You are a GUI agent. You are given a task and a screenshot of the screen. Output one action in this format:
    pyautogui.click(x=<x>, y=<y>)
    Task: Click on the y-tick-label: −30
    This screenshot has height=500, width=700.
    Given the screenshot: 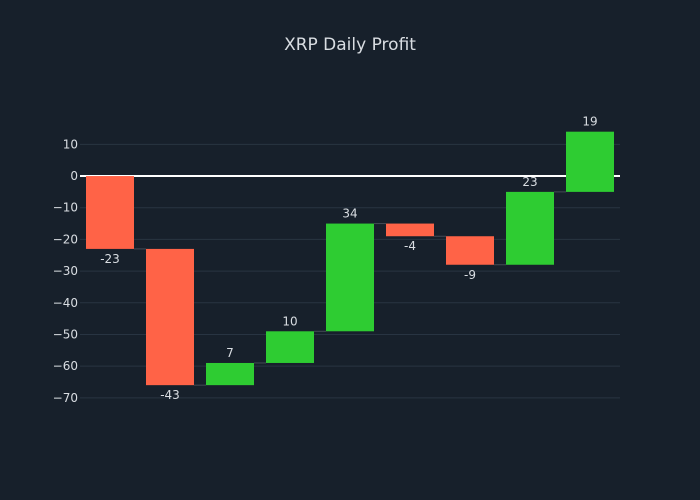 What is the action you would take?
    pyautogui.click(x=65, y=271)
    